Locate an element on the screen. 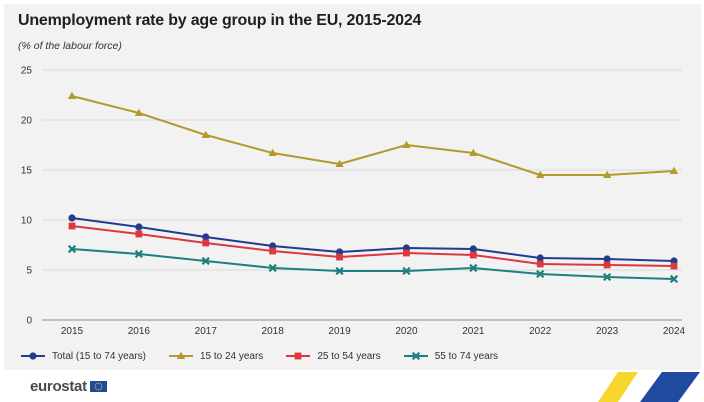 This screenshot has width=704, height=402. legend-item: Total (15 to 74 years) is located at coordinates (83, 356).